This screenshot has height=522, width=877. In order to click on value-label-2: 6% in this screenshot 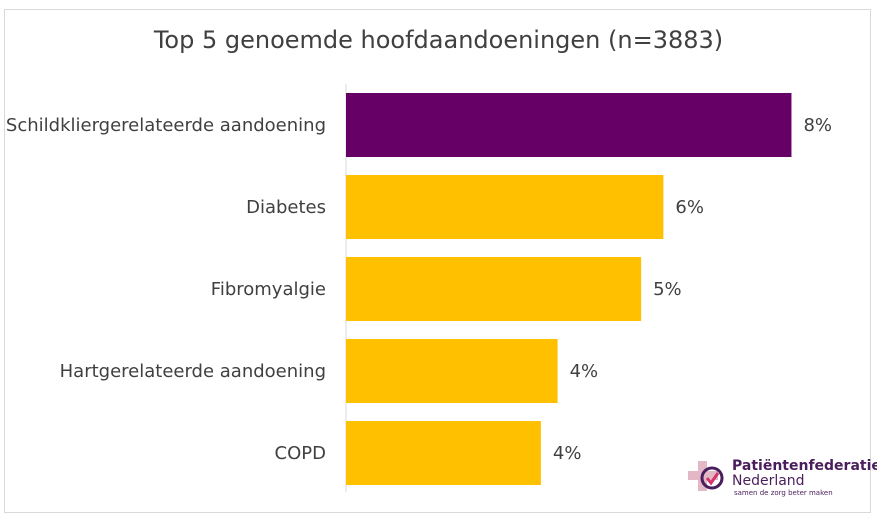, I will do `click(689, 207)`.